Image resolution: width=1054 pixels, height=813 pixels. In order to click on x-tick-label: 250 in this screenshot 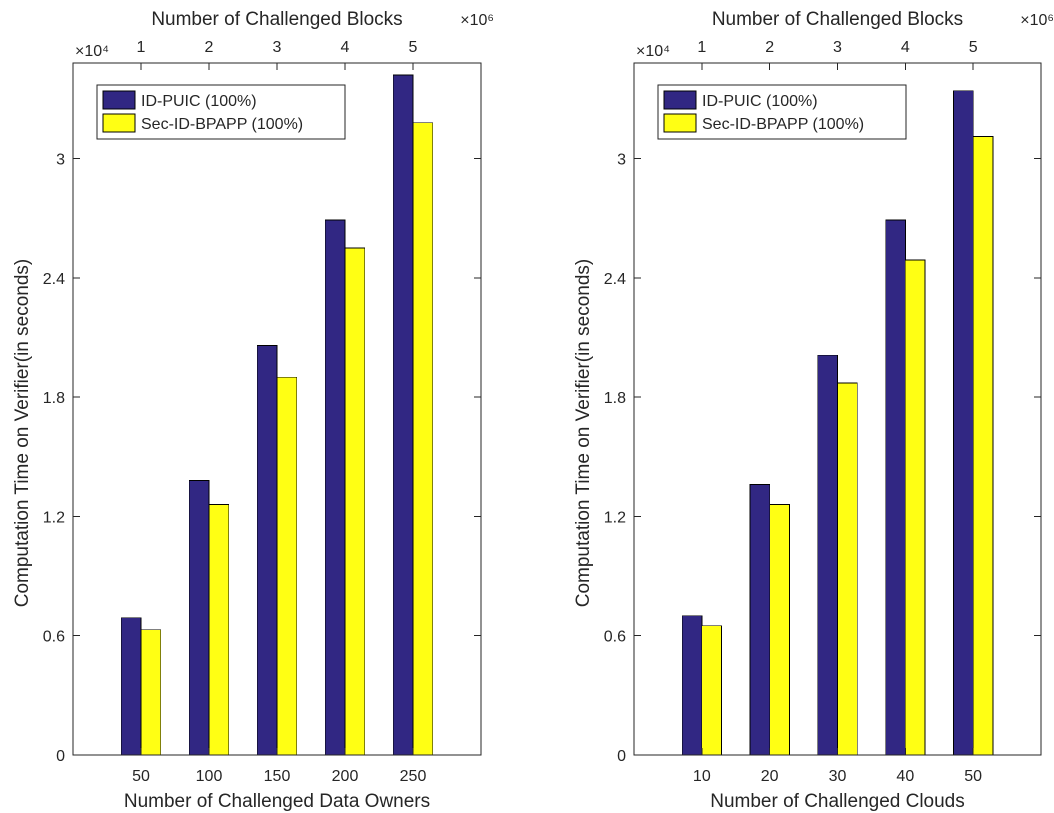, I will do `click(413, 776)`.